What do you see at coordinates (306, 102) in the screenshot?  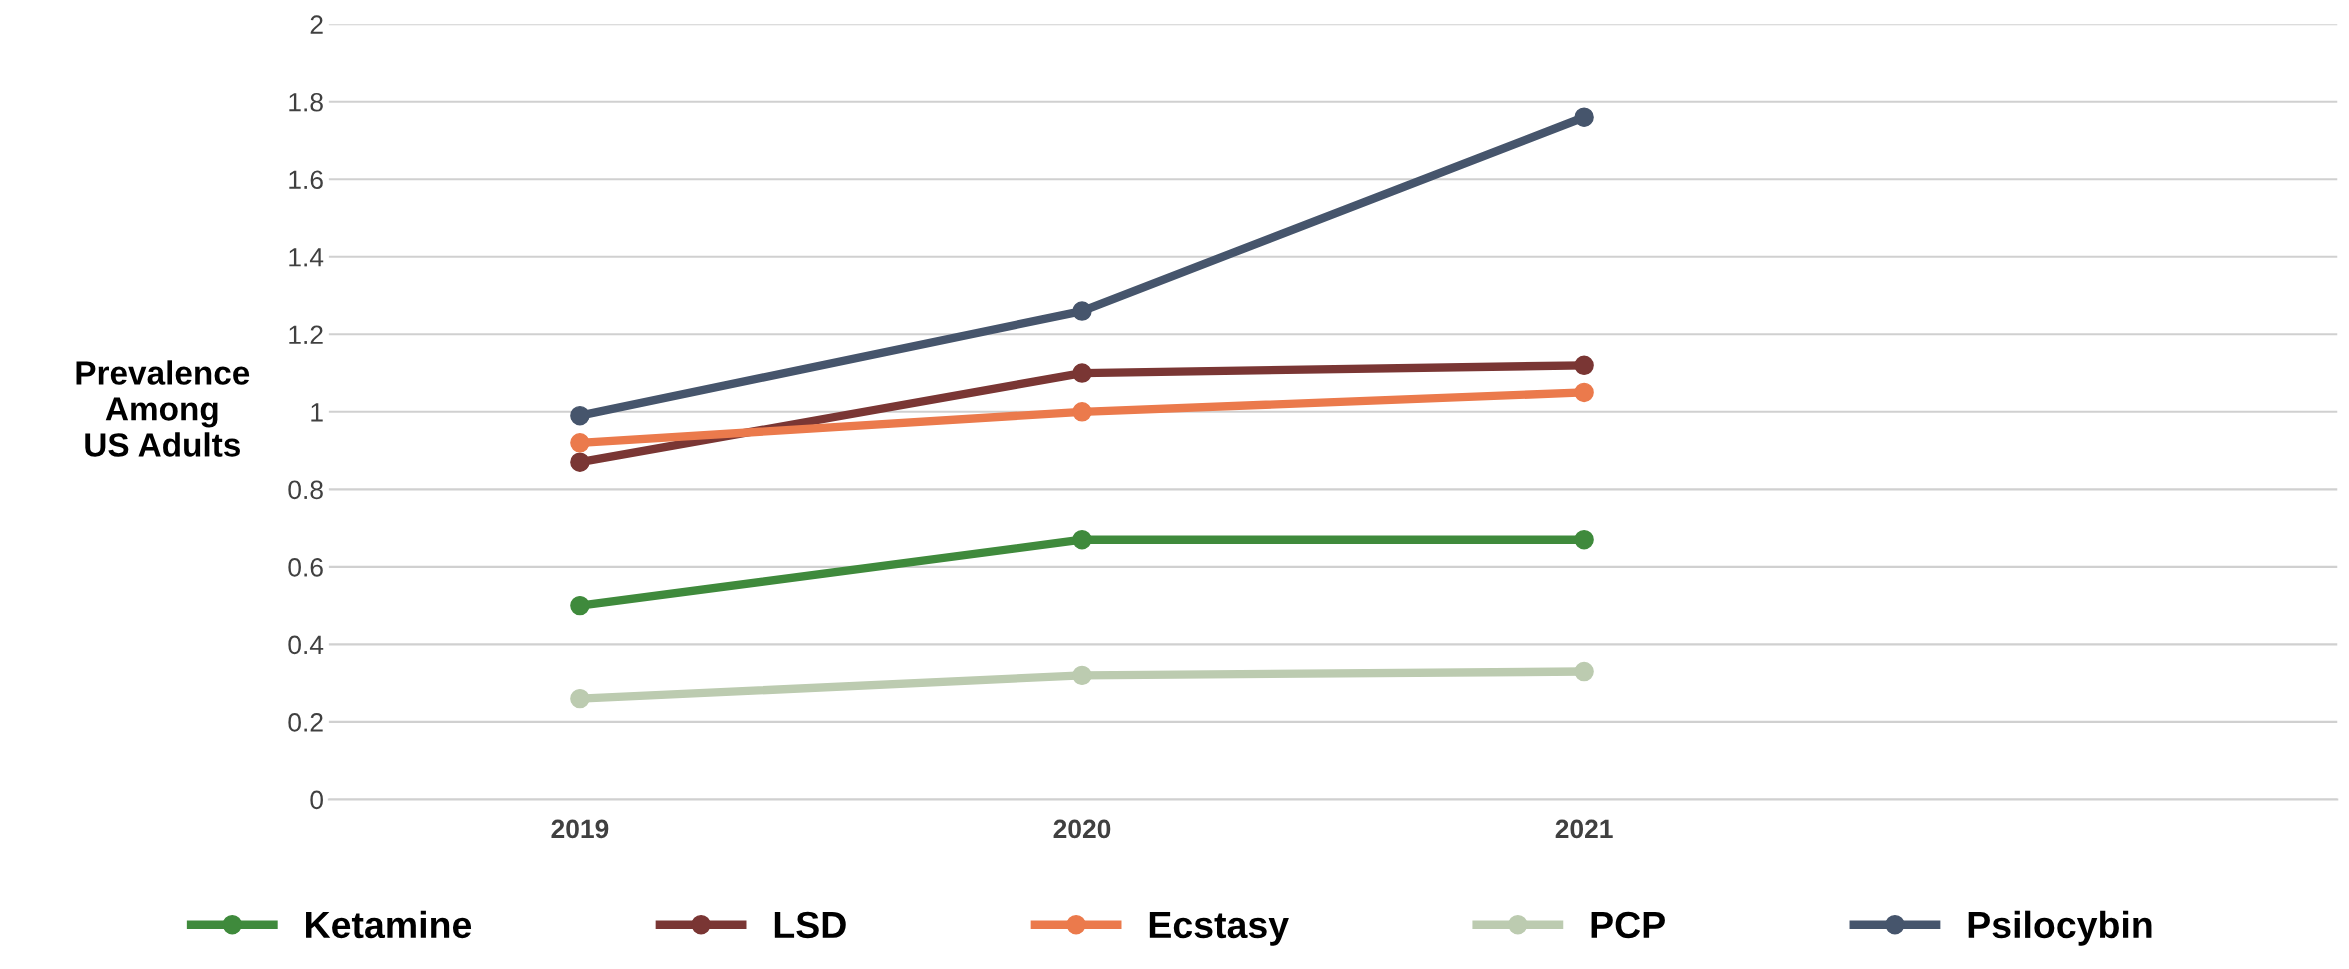 I see `y-tick-label: 1.8` at bounding box center [306, 102].